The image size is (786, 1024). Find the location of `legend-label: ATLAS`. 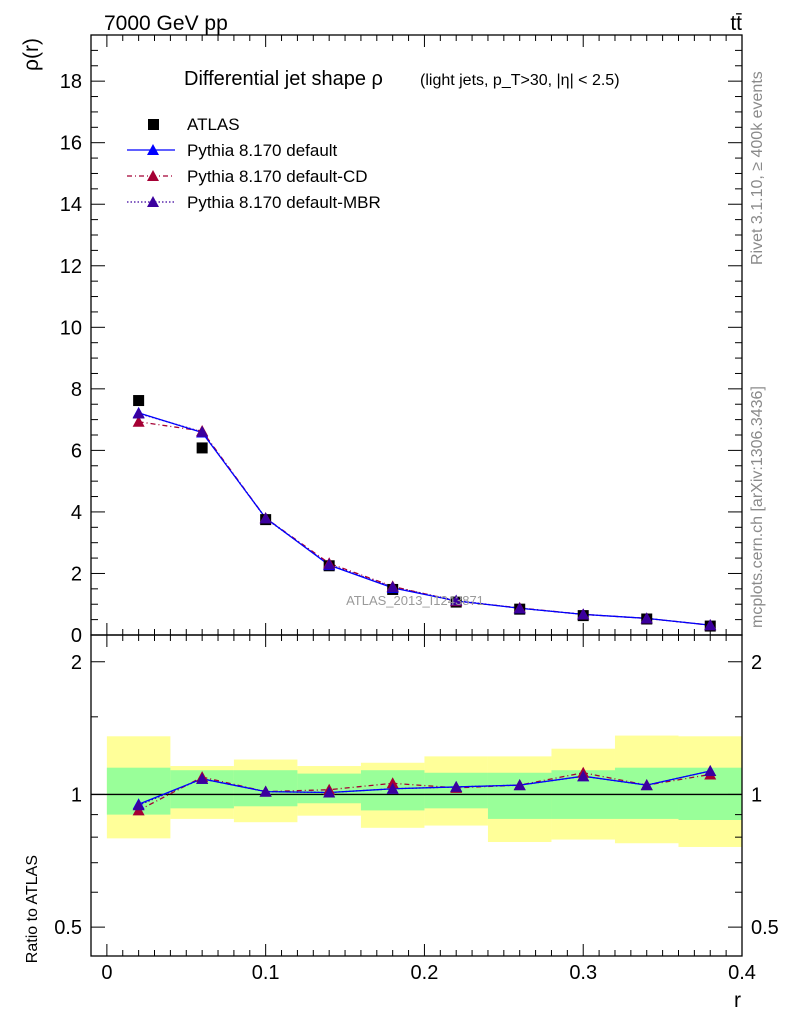

legend-label: ATLAS is located at coordinates (213, 124).